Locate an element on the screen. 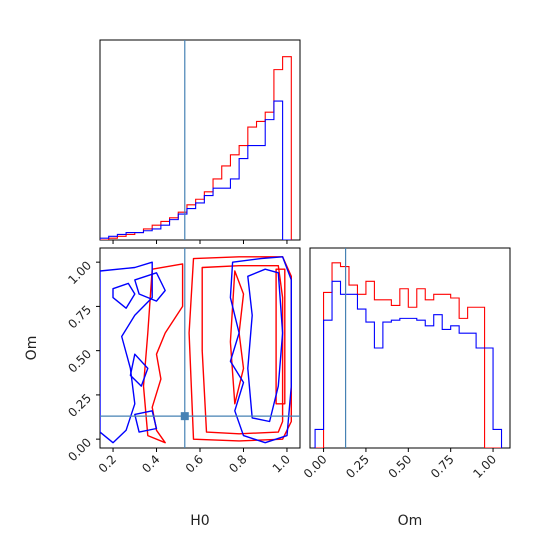 The image size is (550, 550). h0-hist-series_a-step-line is located at coordinates (196, 148).